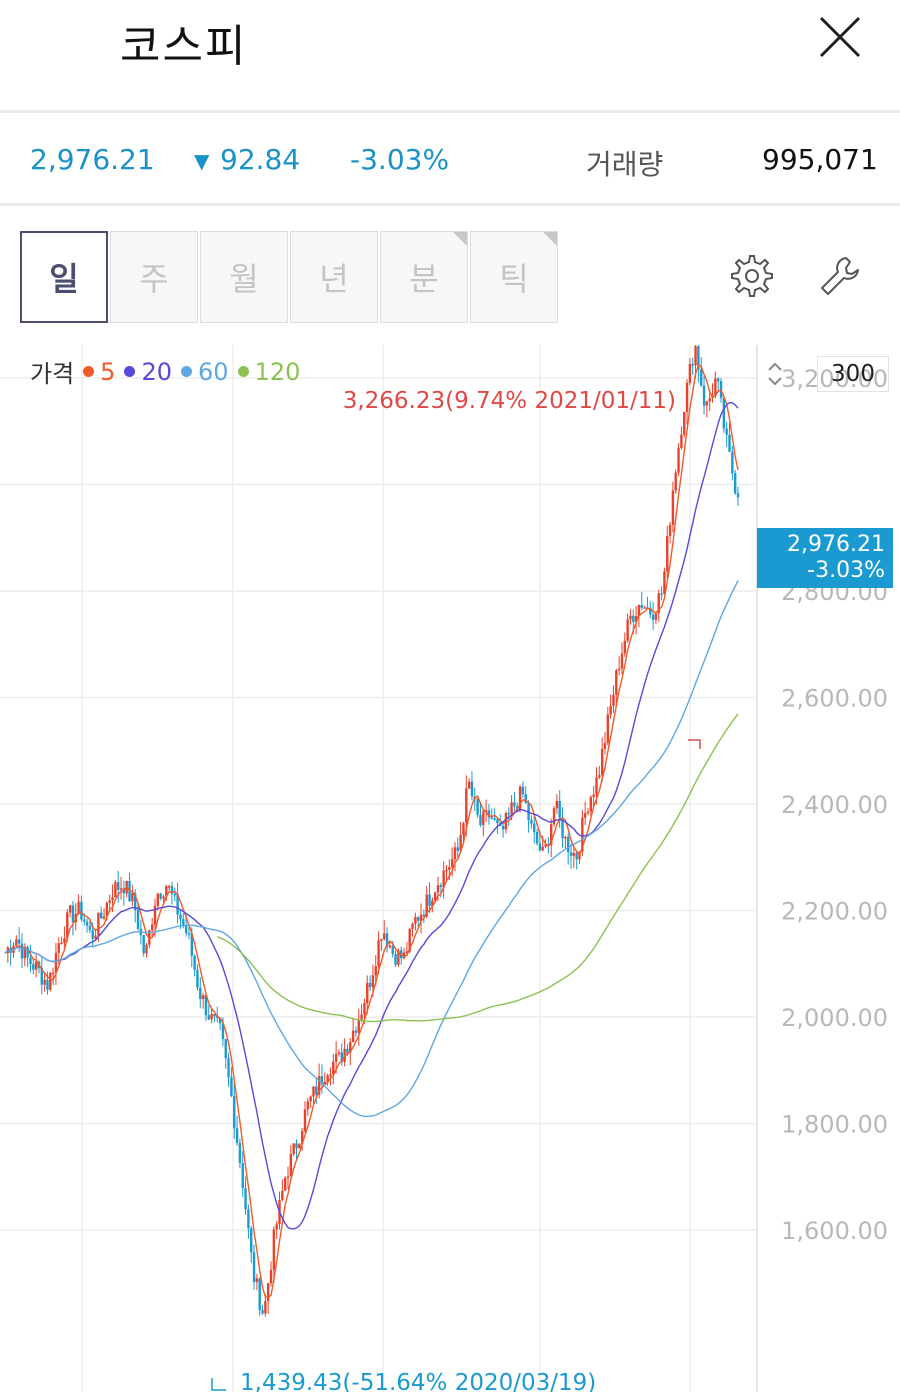  I want to click on tab-minute: 분, so click(424, 277).